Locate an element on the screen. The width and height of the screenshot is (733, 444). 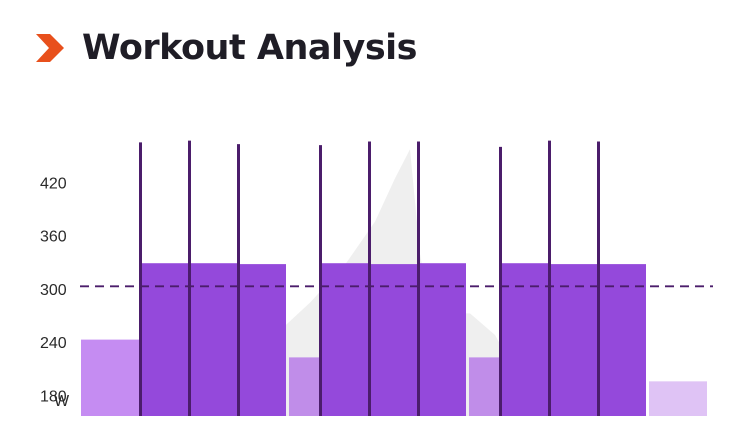
y-tick-label: 240 is located at coordinates (53, 343).